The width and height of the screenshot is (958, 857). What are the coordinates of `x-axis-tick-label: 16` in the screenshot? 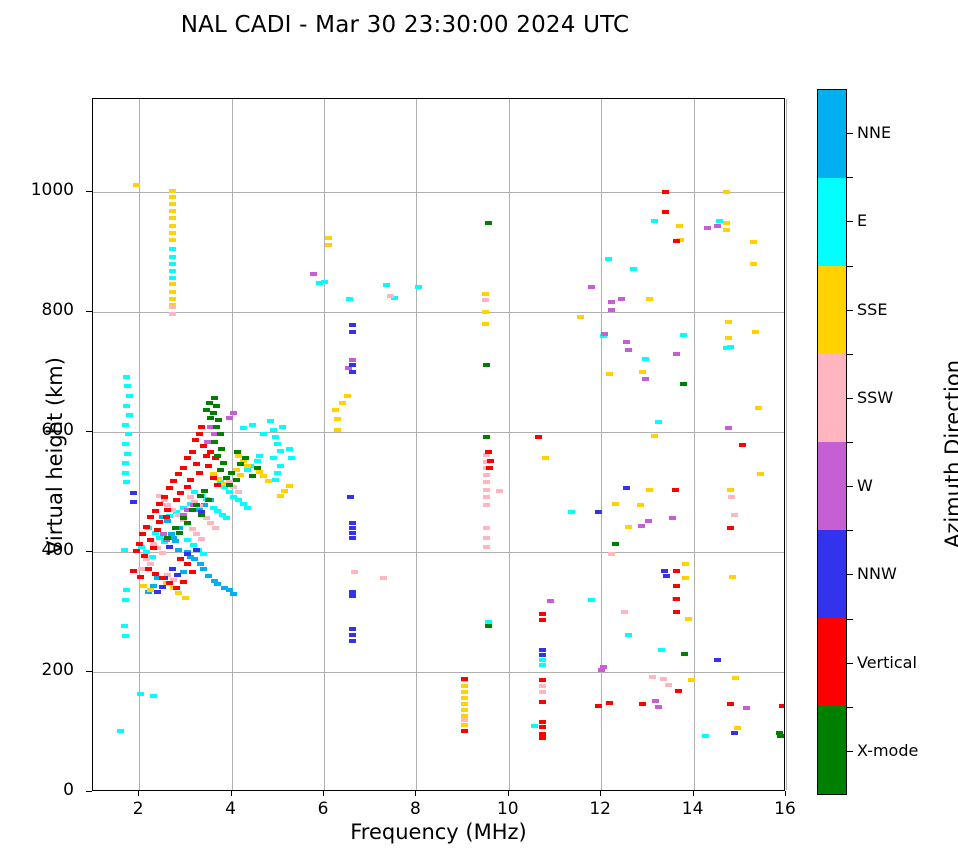 It's located at (785, 809).